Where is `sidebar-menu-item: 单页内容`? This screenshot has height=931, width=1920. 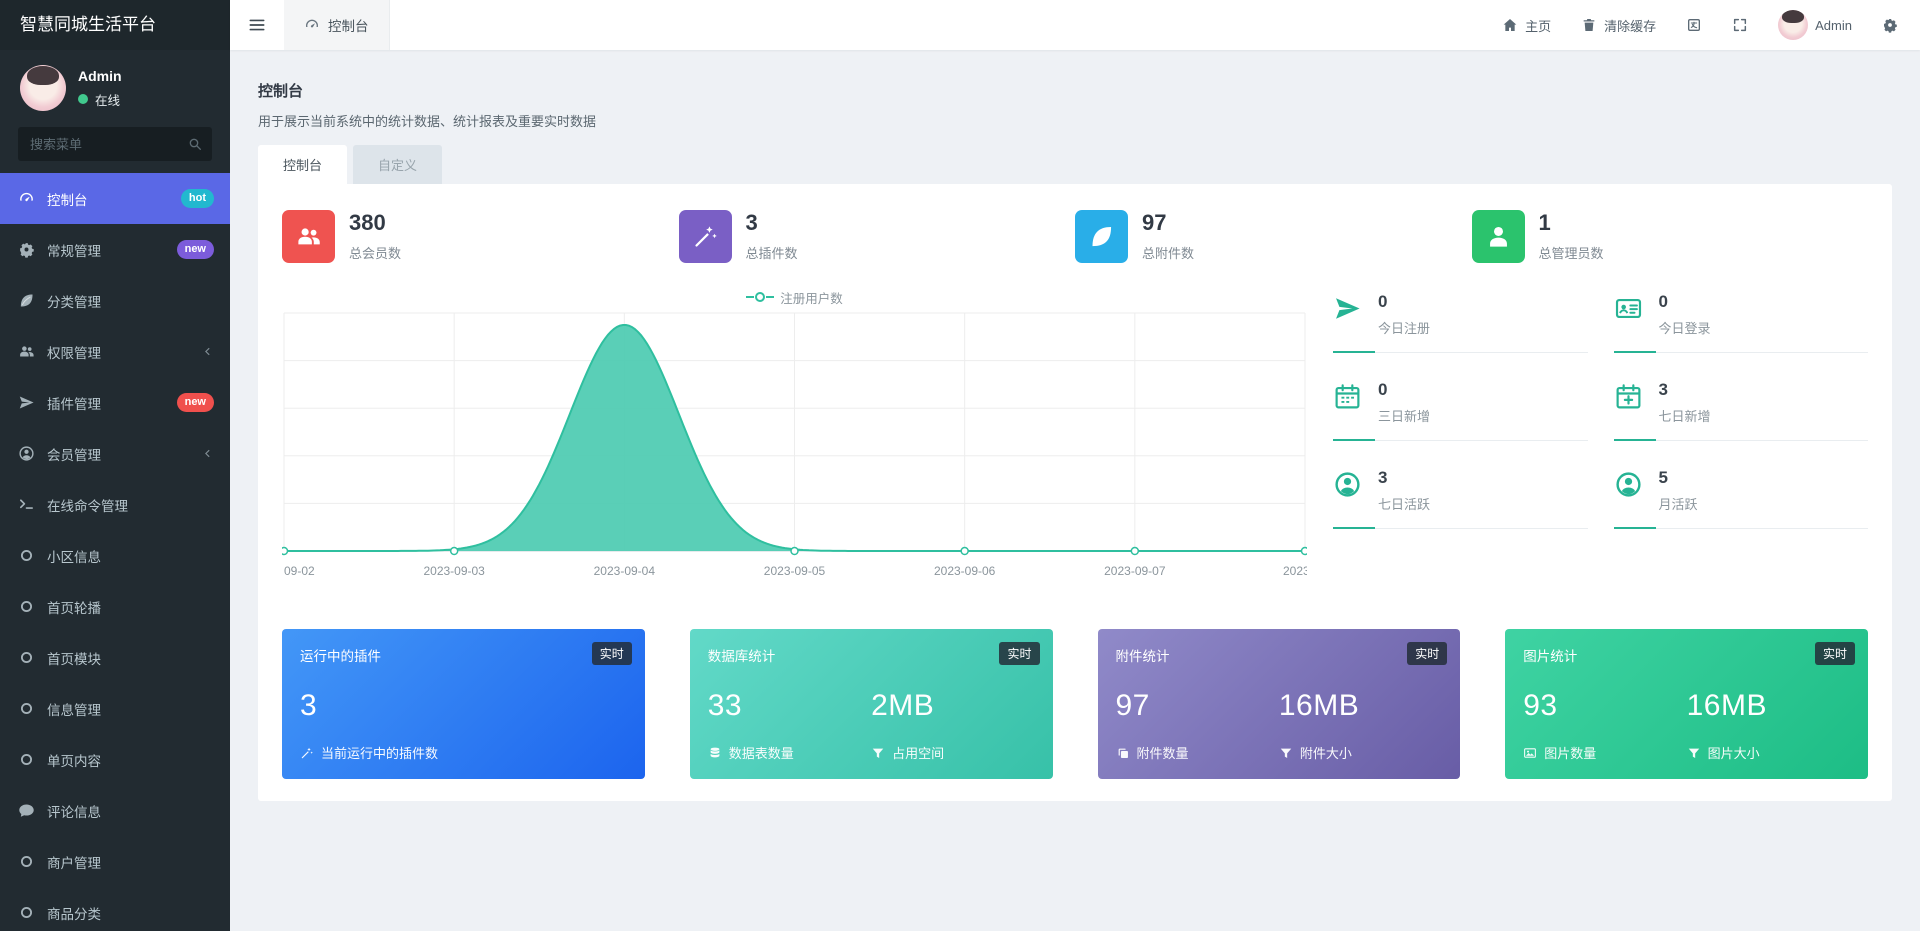
sidebar-menu-item: 单页内容 is located at coordinates (115, 759).